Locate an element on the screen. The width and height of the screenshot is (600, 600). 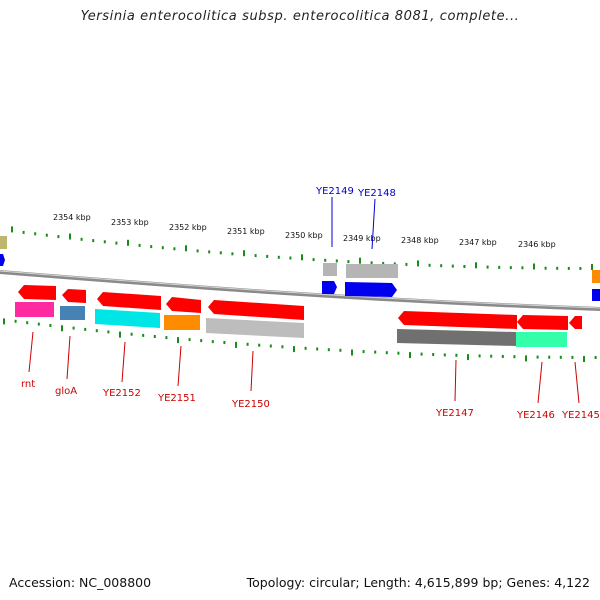
product-magenta-rnt is located at coordinates (34, 309).